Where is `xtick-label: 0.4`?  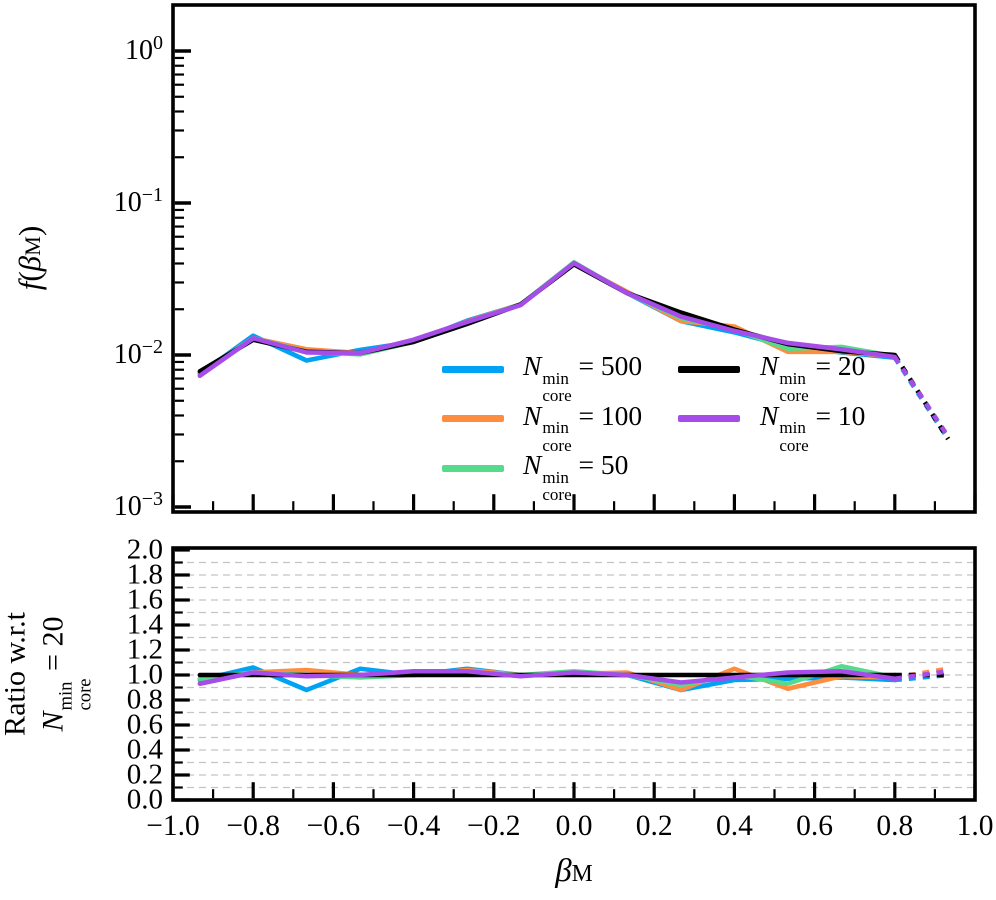
xtick-label: 0.4 is located at coordinates (734, 826).